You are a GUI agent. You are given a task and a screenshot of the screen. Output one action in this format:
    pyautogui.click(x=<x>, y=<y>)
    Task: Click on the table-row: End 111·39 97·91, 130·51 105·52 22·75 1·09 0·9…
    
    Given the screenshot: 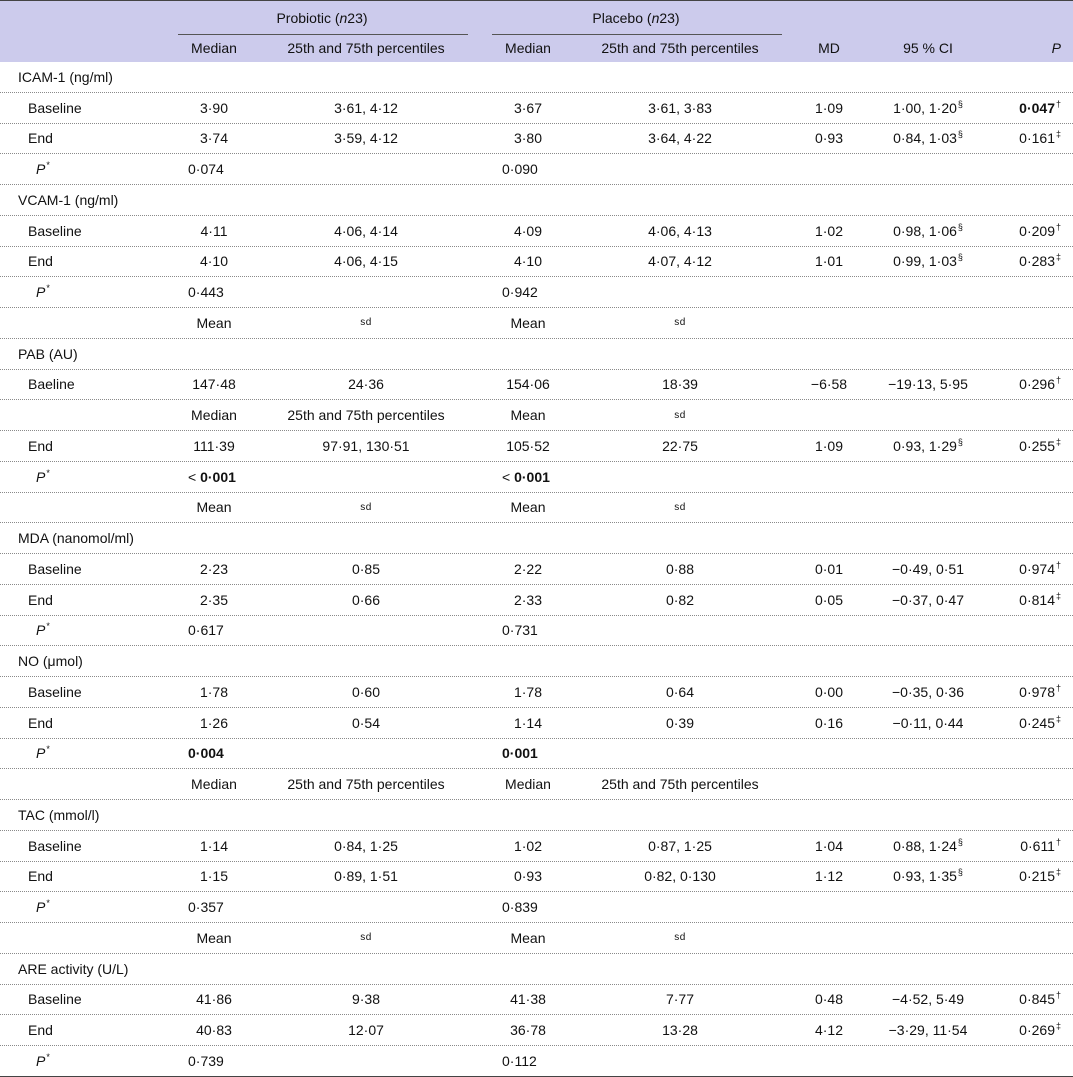 What is the action you would take?
    pyautogui.click(x=536, y=446)
    